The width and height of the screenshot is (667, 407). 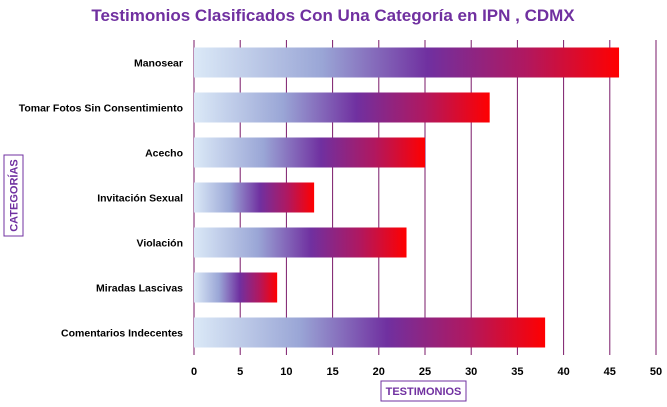 What do you see at coordinates (342, 107) in the screenshot?
I see `bar-tomar-fotos-sin-consentimiento` at bounding box center [342, 107].